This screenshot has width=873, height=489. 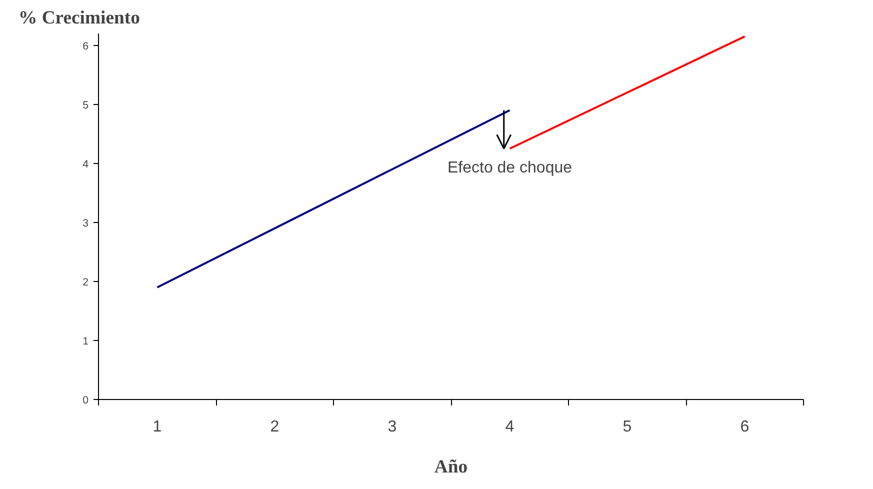 I want to click on annotation: Efecto de choque, so click(x=509, y=168).